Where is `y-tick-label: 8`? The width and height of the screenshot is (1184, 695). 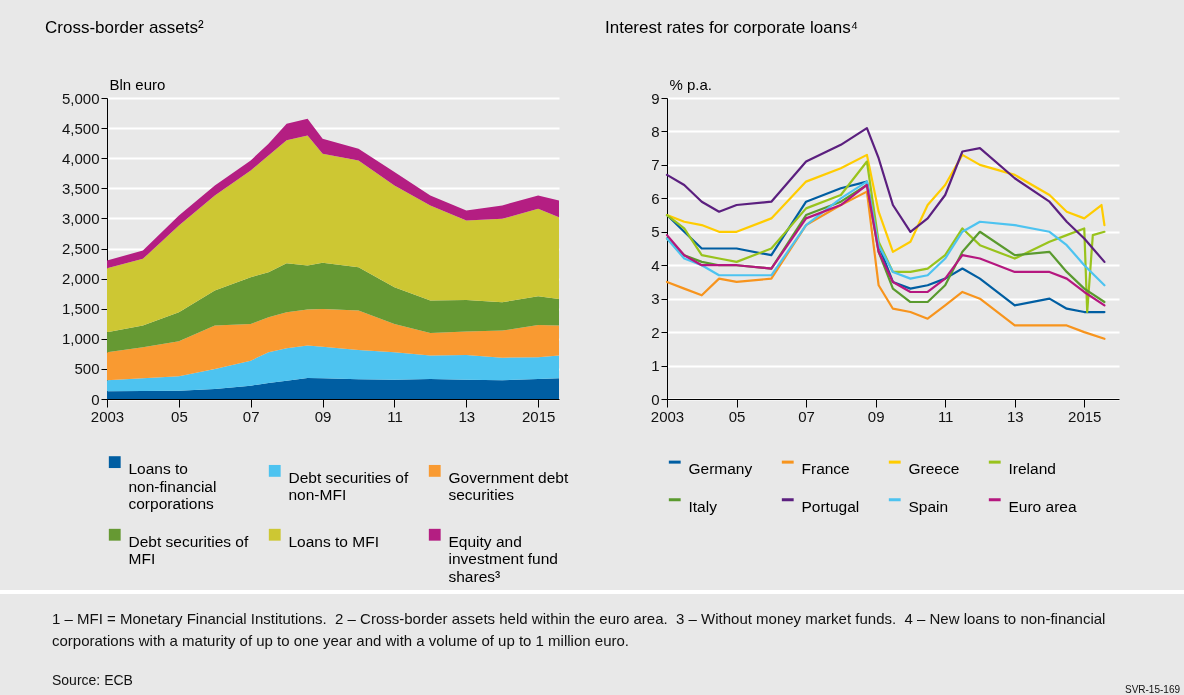 y-tick-label: 8 is located at coordinates (655, 131).